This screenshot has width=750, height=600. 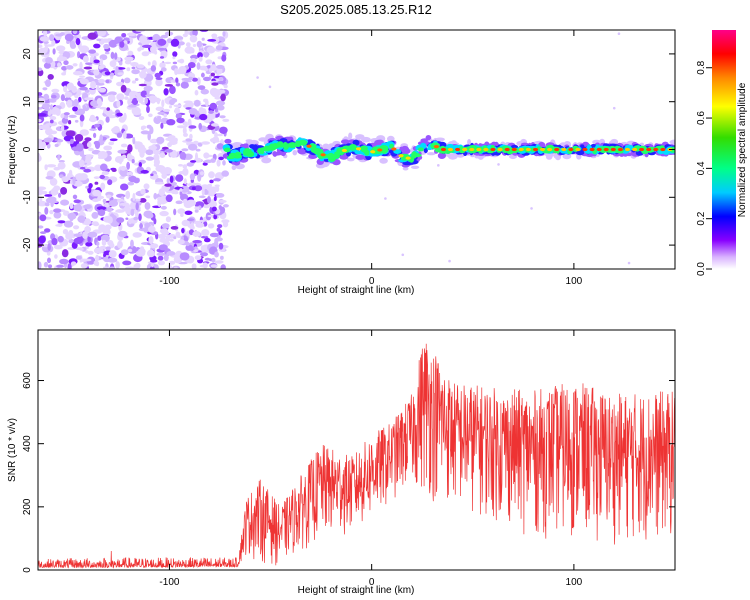 What do you see at coordinates (498, 164) in the screenshot?
I see `scatter-dot` at bounding box center [498, 164].